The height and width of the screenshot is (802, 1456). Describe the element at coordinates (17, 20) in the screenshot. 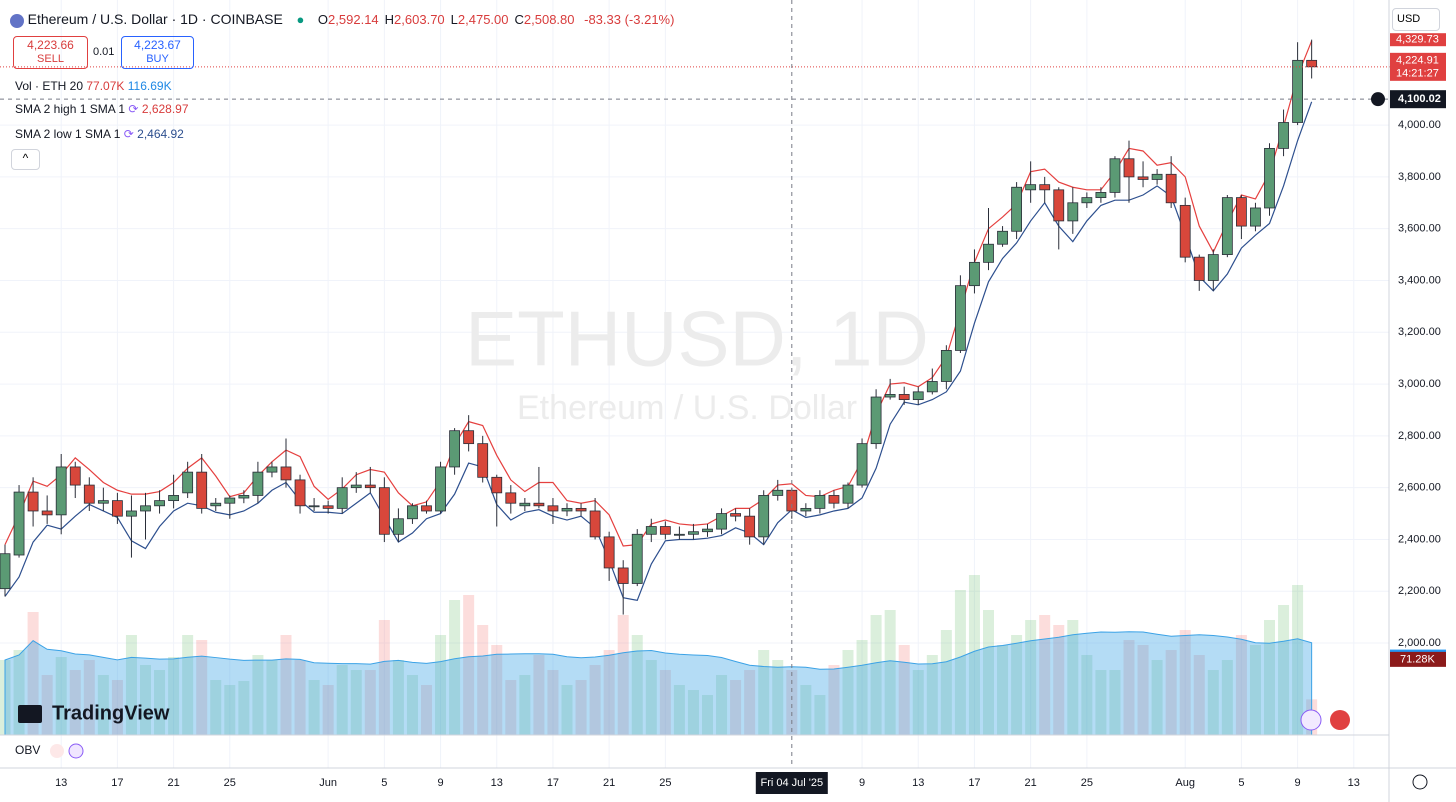

I see `eth-icon` at that location.